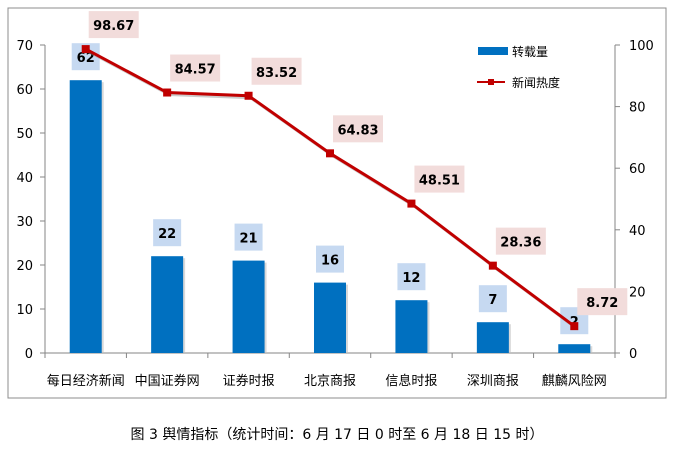 Image resolution: width=674 pixels, height=449 pixels. What do you see at coordinates (641, 46) in the screenshot?
I see `right-tick-label: 100` at bounding box center [641, 46].